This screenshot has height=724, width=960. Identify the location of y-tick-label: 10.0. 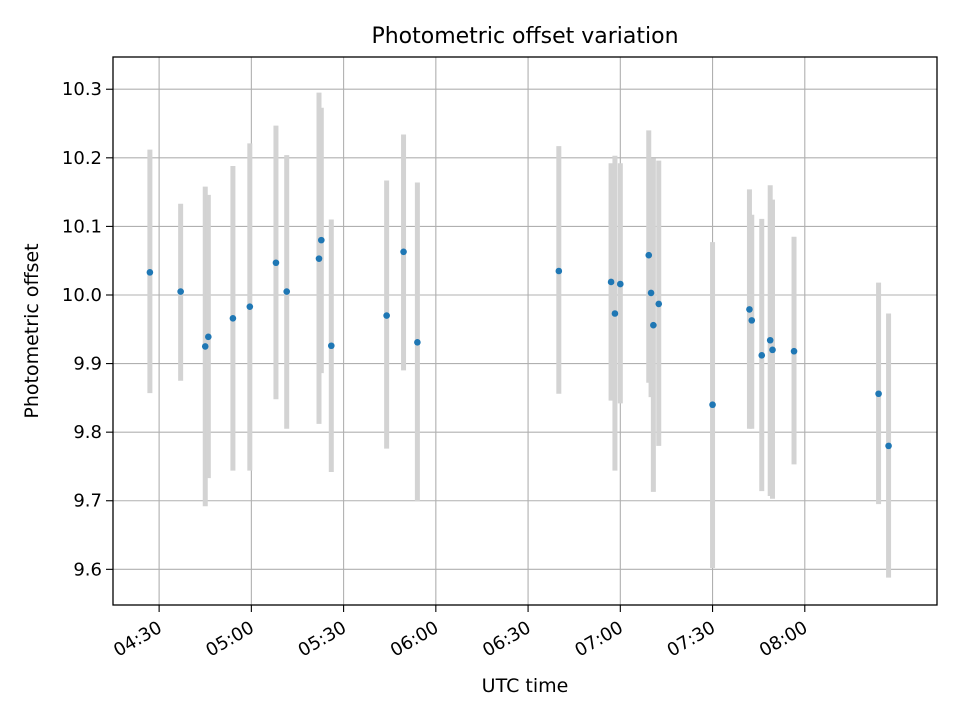
(82, 295).